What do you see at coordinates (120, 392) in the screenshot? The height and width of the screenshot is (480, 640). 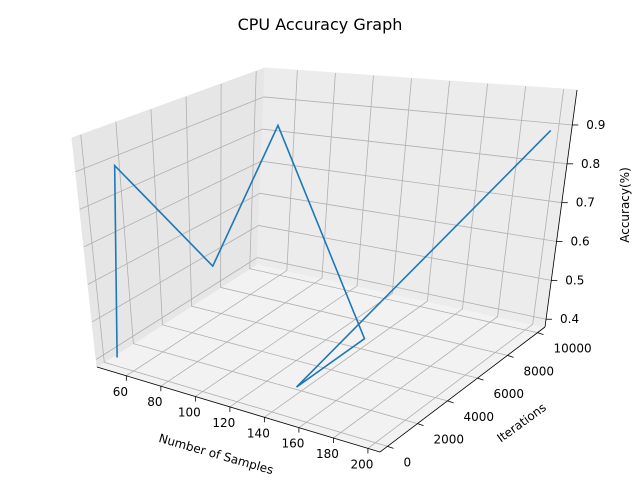 I see `x-tick-label: 60` at bounding box center [120, 392].